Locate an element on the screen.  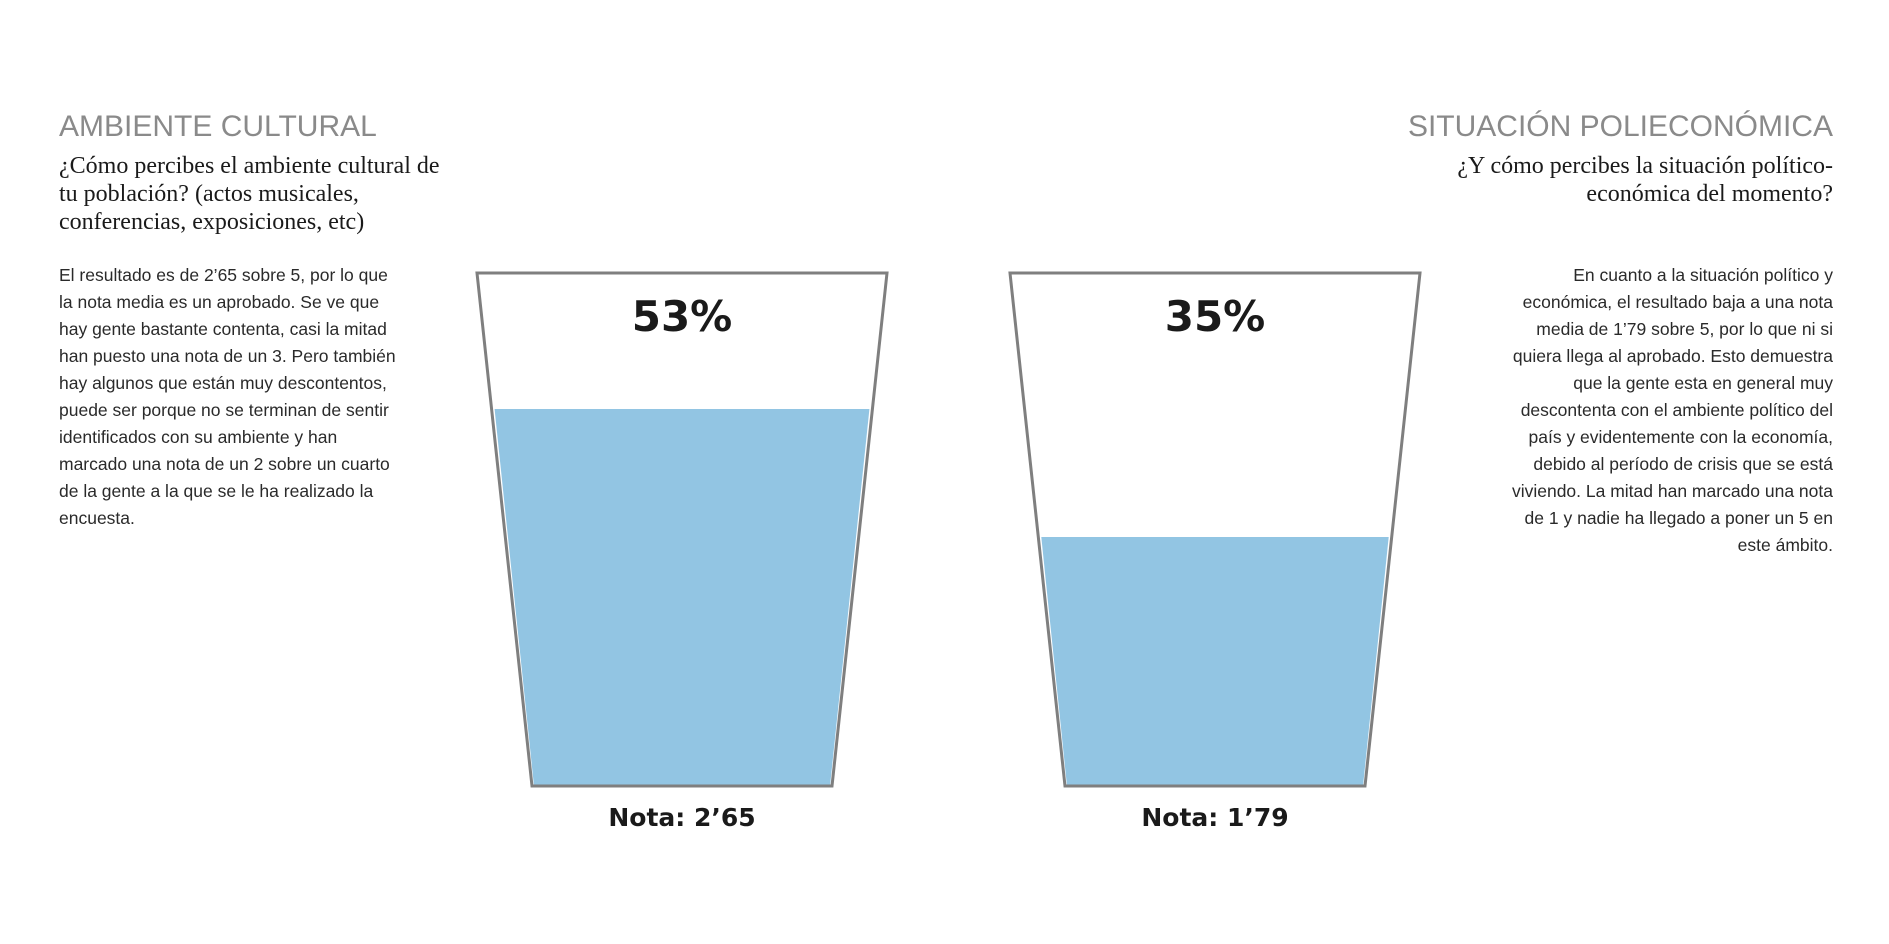
nota-label: Nota: 2’65 is located at coordinates (681, 817).